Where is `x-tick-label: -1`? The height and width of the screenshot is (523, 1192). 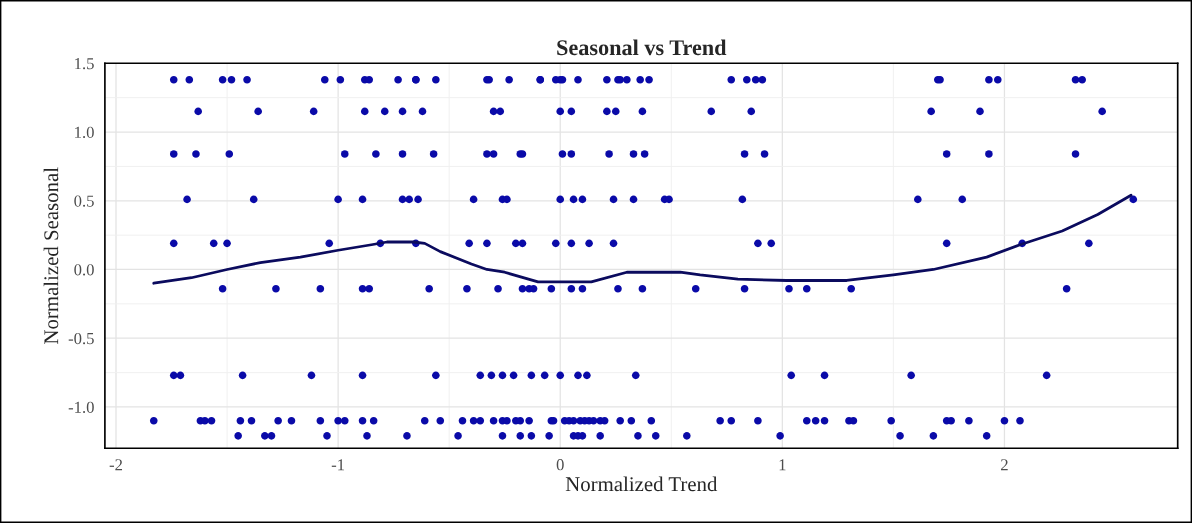
x-tick-label: -1 is located at coordinates (338, 465).